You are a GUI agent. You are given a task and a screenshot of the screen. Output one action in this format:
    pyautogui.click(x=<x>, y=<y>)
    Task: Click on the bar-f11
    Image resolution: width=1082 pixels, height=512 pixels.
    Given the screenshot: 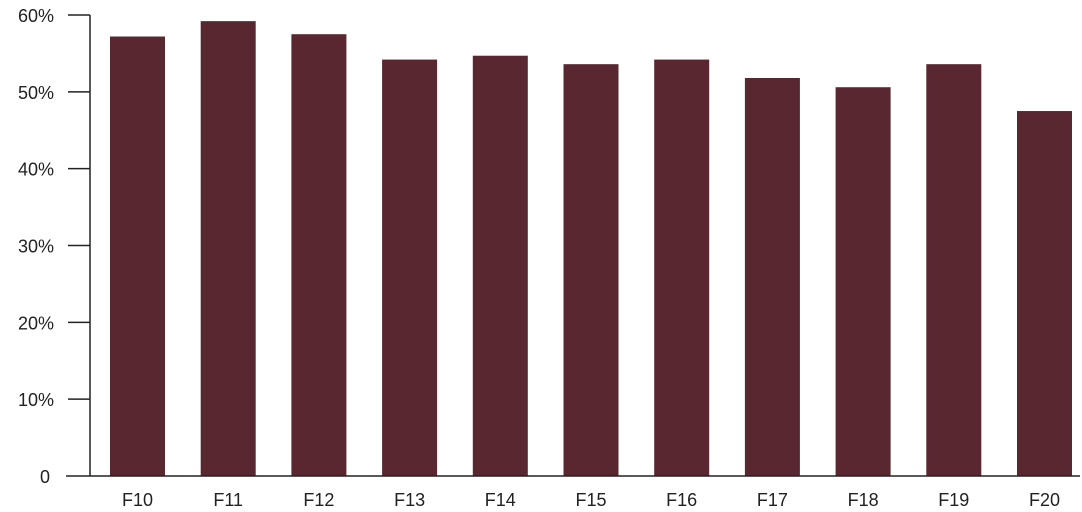 What is the action you would take?
    pyautogui.click(x=228, y=248)
    